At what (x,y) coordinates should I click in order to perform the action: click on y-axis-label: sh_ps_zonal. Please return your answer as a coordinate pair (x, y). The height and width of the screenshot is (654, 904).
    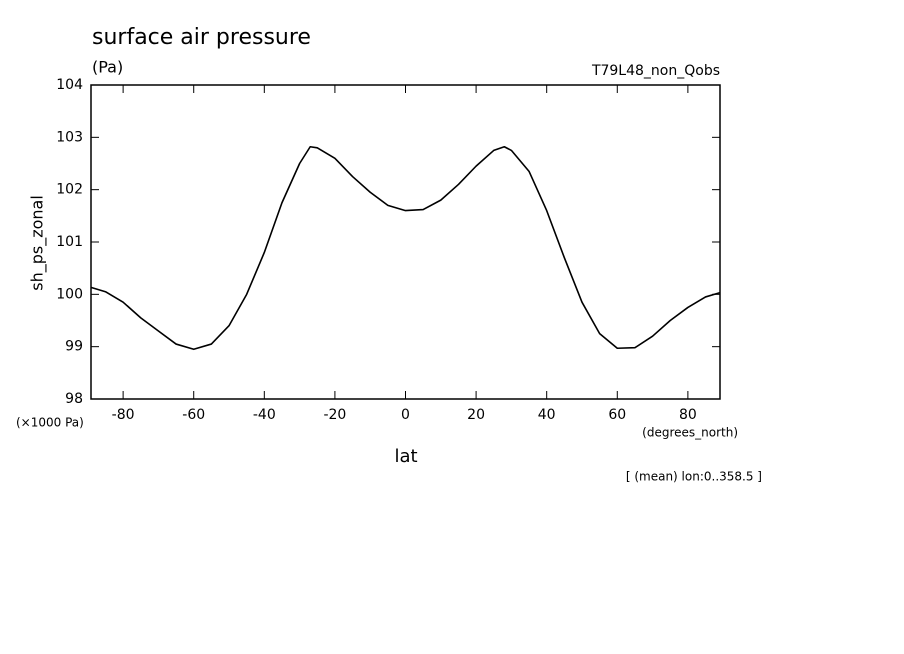
    Looking at the image, I should click on (38, 243).